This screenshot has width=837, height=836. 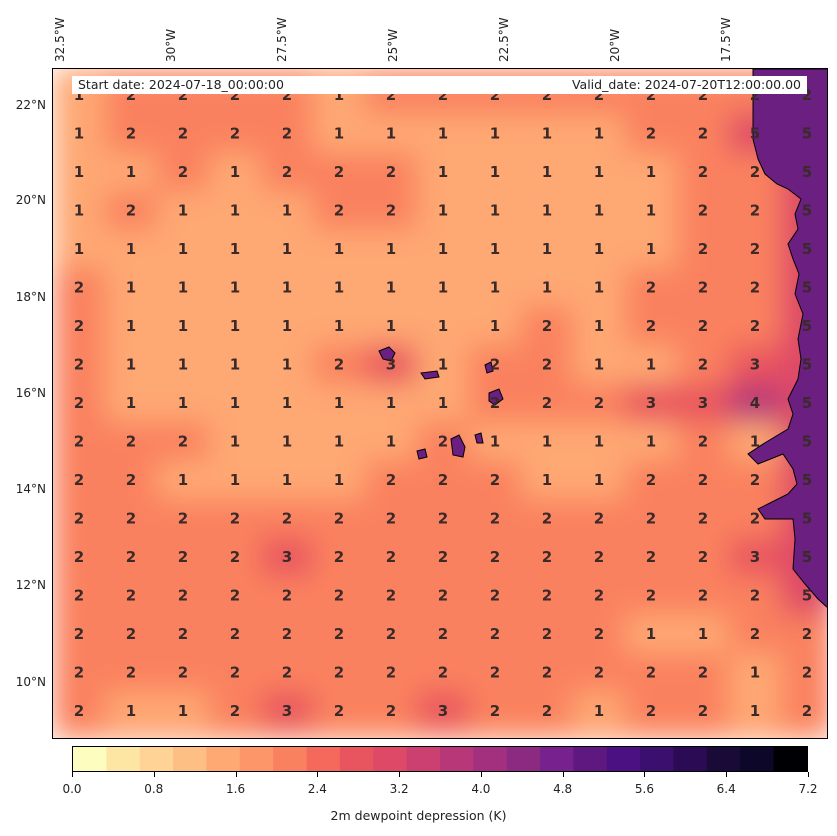 What do you see at coordinates (181, 84) in the screenshot?
I see `start-date-text: Start date: 2024-07-18_00:00:00` at bounding box center [181, 84].